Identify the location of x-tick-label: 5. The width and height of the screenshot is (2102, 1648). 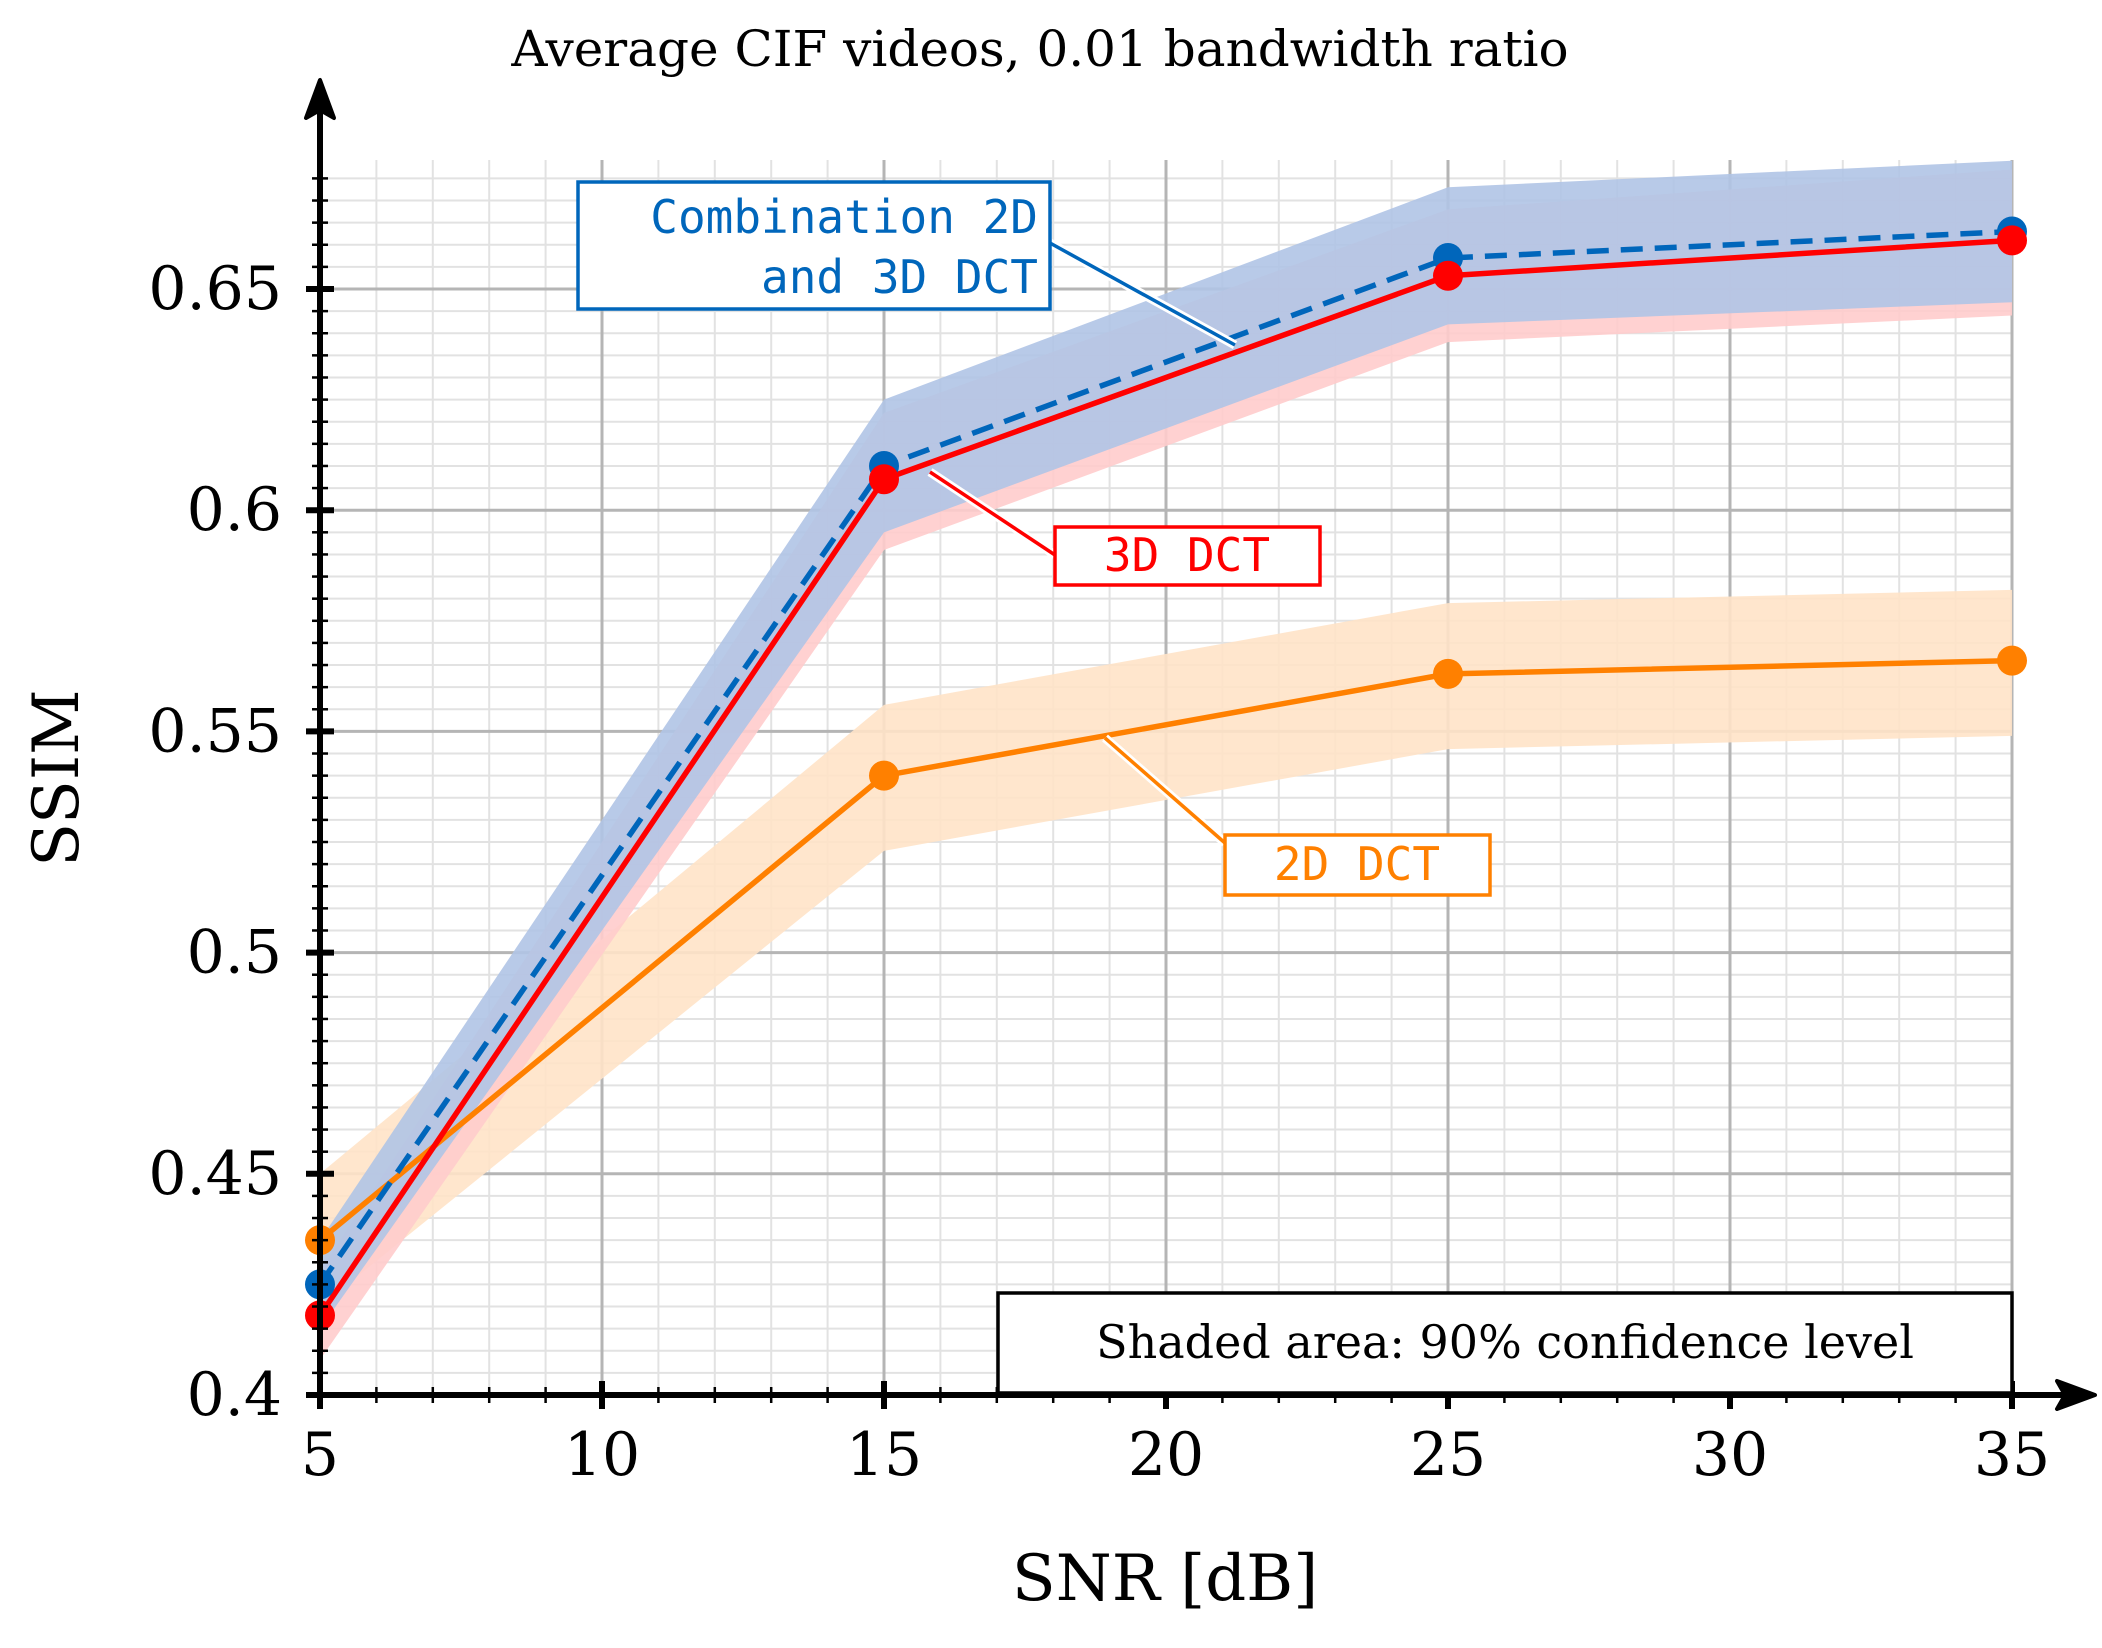
(320, 1455).